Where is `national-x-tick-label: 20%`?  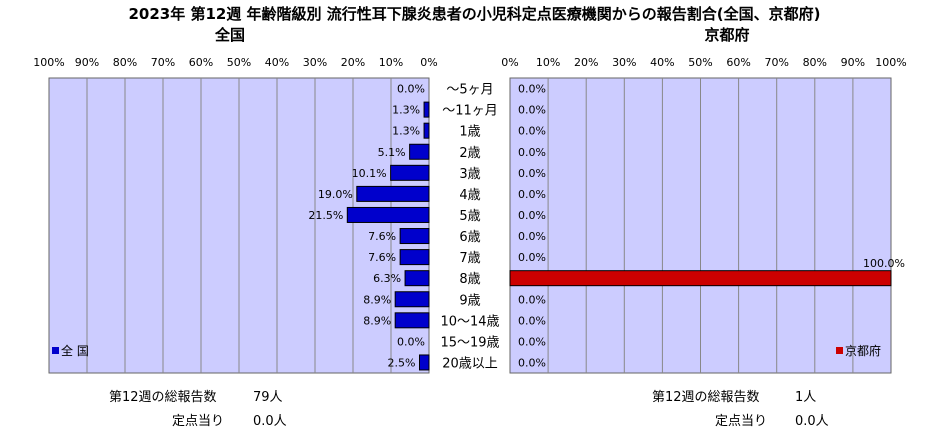
national-x-tick-label: 20% is located at coordinates (353, 62).